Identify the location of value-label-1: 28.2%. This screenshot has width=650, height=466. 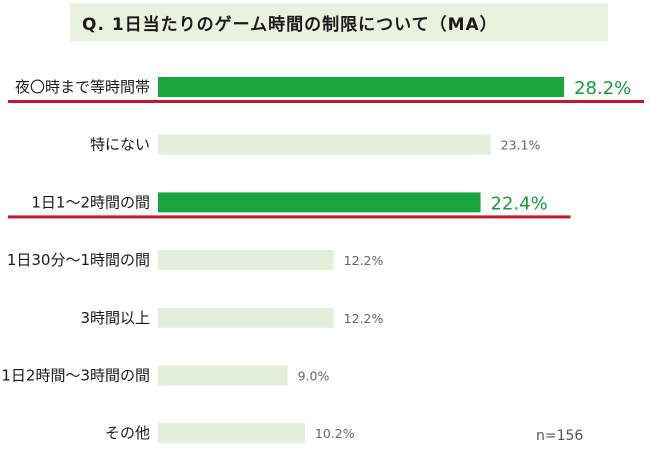
(602, 88).